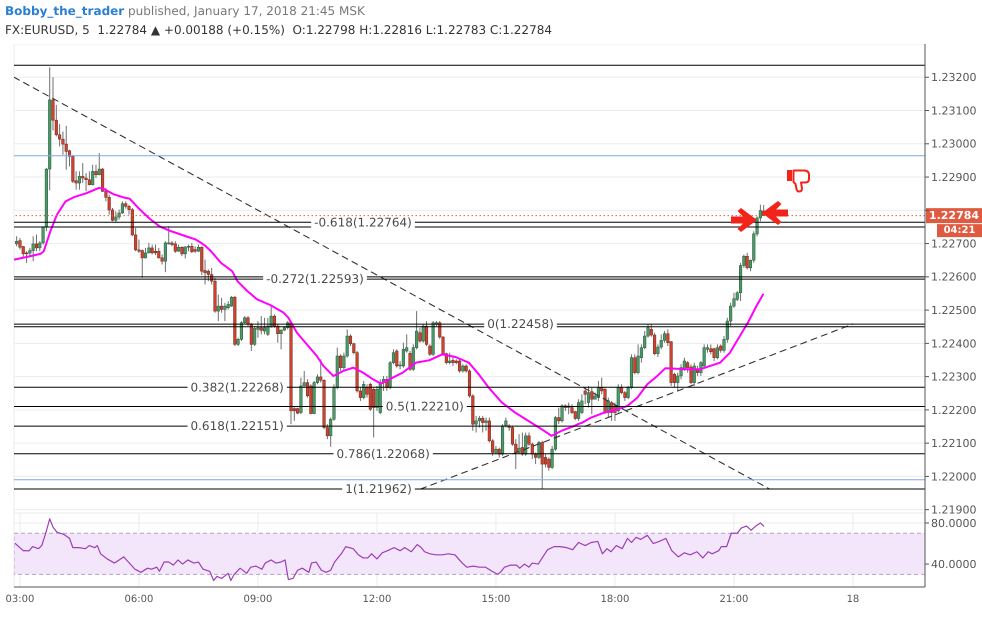 Image resolution: width=982 pixels, height=644 pixels. Describe the element at coordinates (953, 177) in the screenshot. I see `y-tick-label: 1.22900` at that location.